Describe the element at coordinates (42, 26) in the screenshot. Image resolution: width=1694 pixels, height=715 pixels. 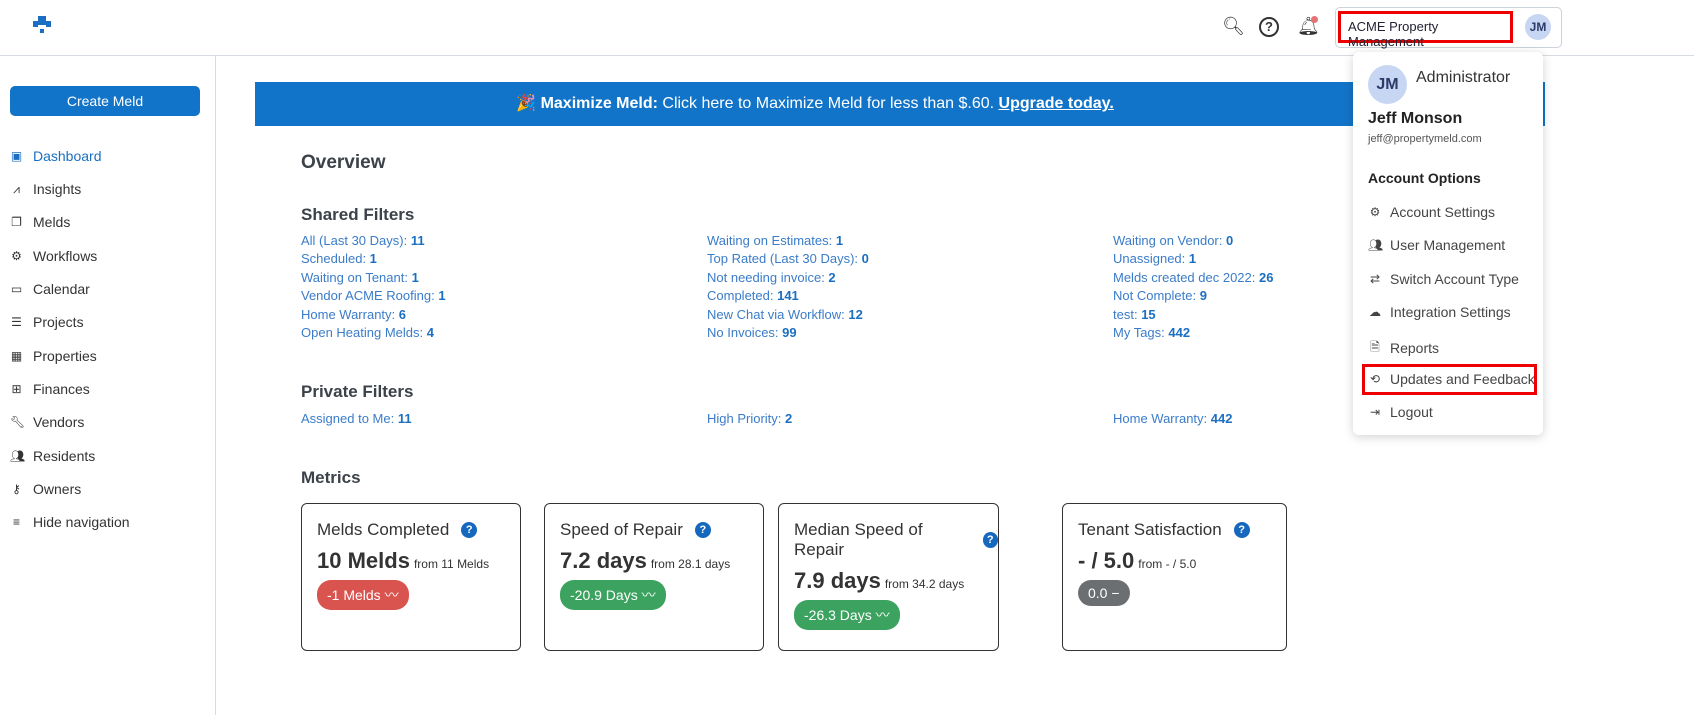
I see `logo-icon` at that location.